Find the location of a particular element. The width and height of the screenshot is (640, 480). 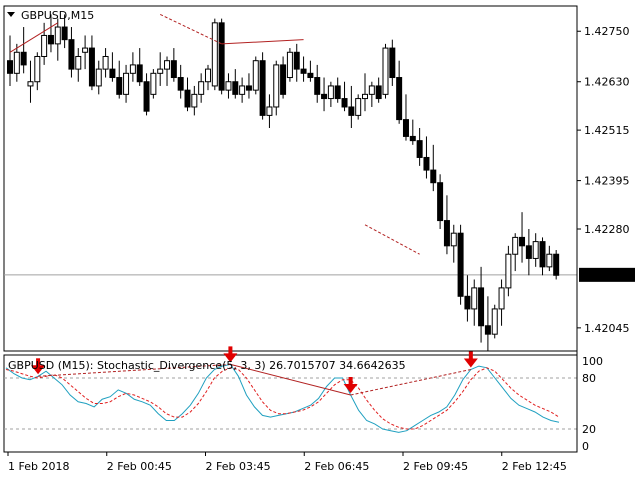

stoch-main-line is located at coordinates (282, 398).